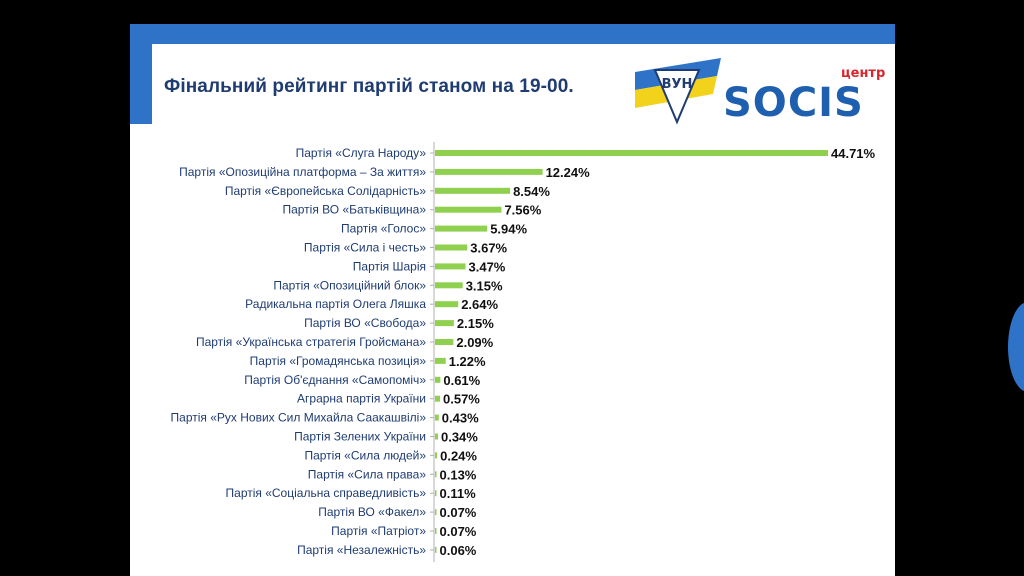  Describe the element at coordinates (460, 418) in the screenshot. I see `value-label: 0.43%` at that location.